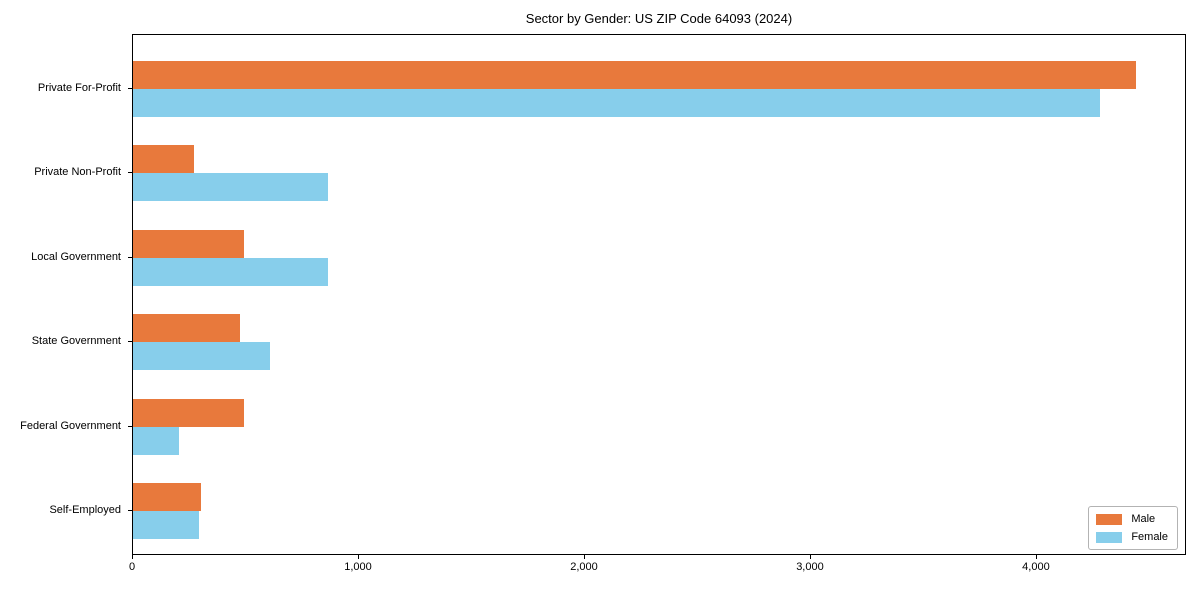 This screenshot has width=1200, height=600. Describe the element at coordinates (70, 425) in the screenshot. I see `y-axis-label-federal-government: Federal Government` at that location.